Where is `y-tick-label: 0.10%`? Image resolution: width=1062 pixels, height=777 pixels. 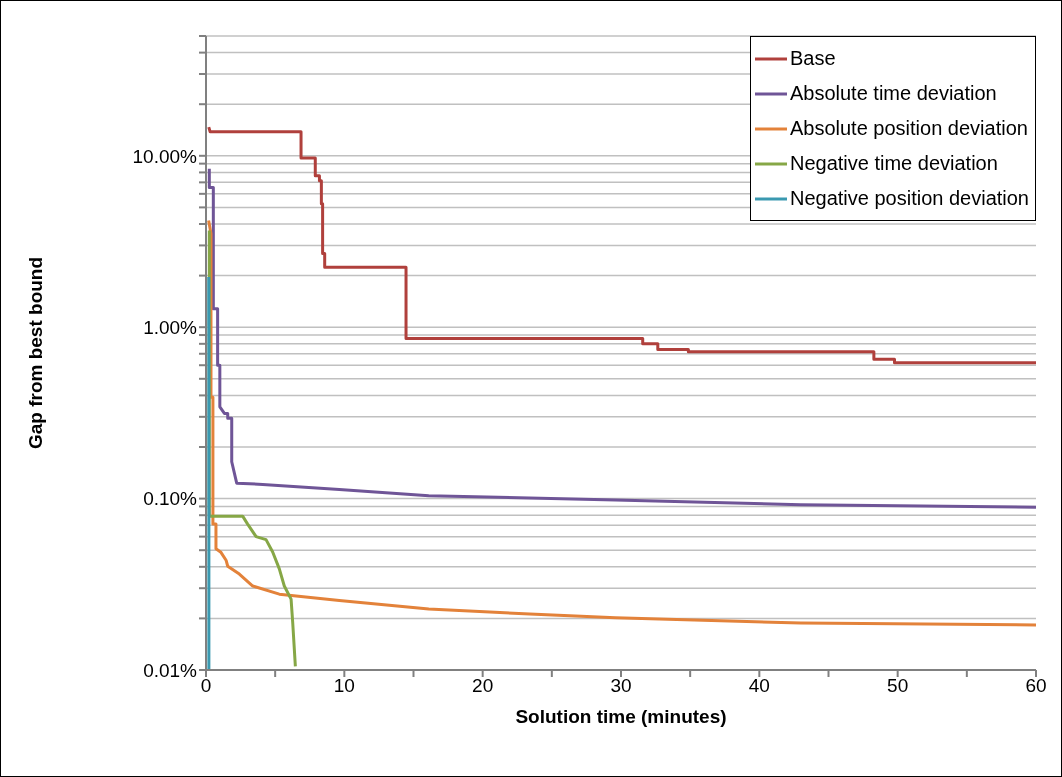 y-tick-label: 0.10% is located at coordinates (170, 499).